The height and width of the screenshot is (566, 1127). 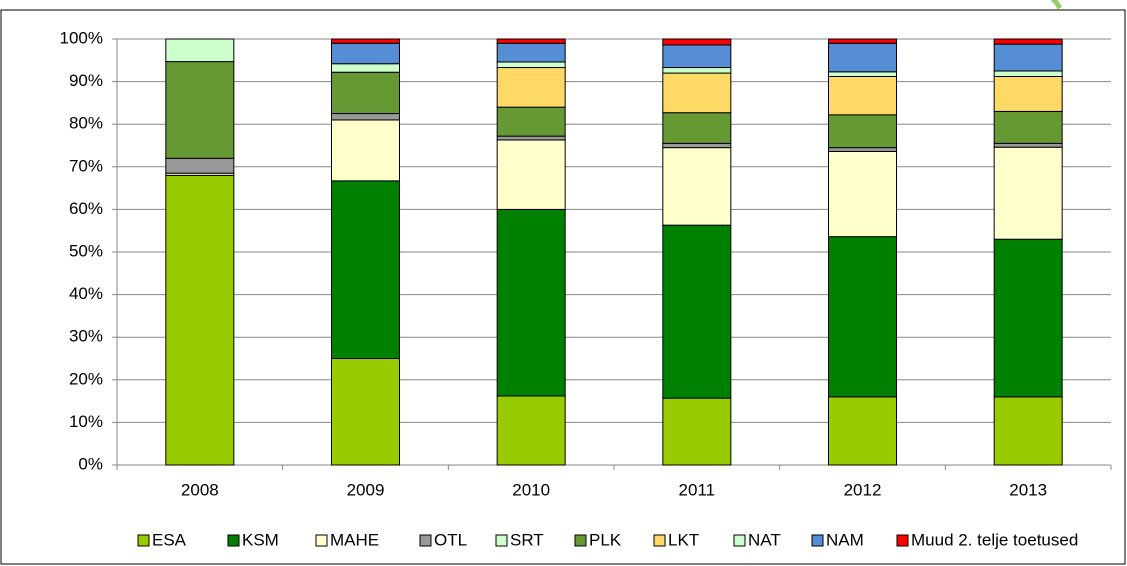 What do you see at coordinates (86, 336) in the screenshot?
I see `y-tick-label: 30%` at bounding box center [86, 336].